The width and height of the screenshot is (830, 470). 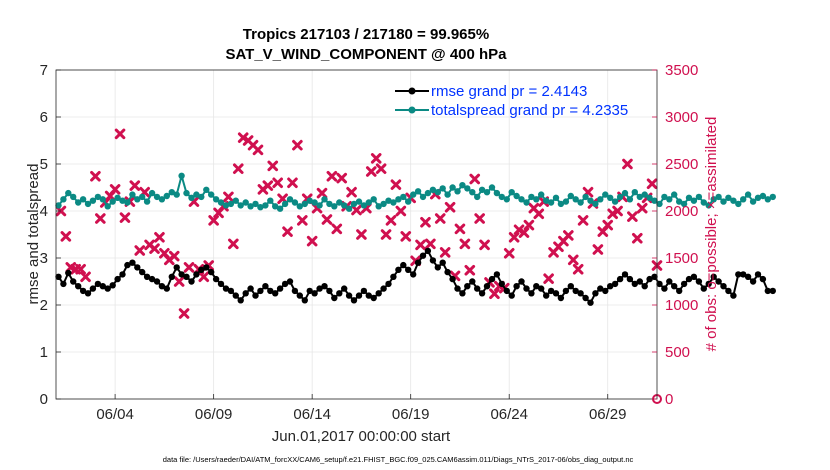 What do you see at coordinates (214, 414) in the screenshot?
I see `x-tick-label: 06/09` at bounding box center [214, 414].